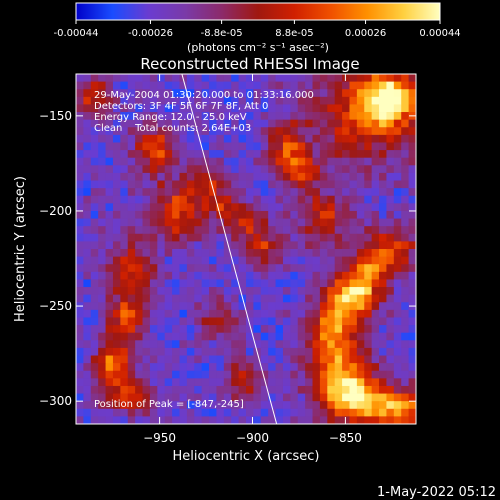 This screenshot has height=500, width=500. Describe the element at coordinates (294, 33) in the screenshot. I see `colorbar-tick-label: 8.8e-05` at that location.